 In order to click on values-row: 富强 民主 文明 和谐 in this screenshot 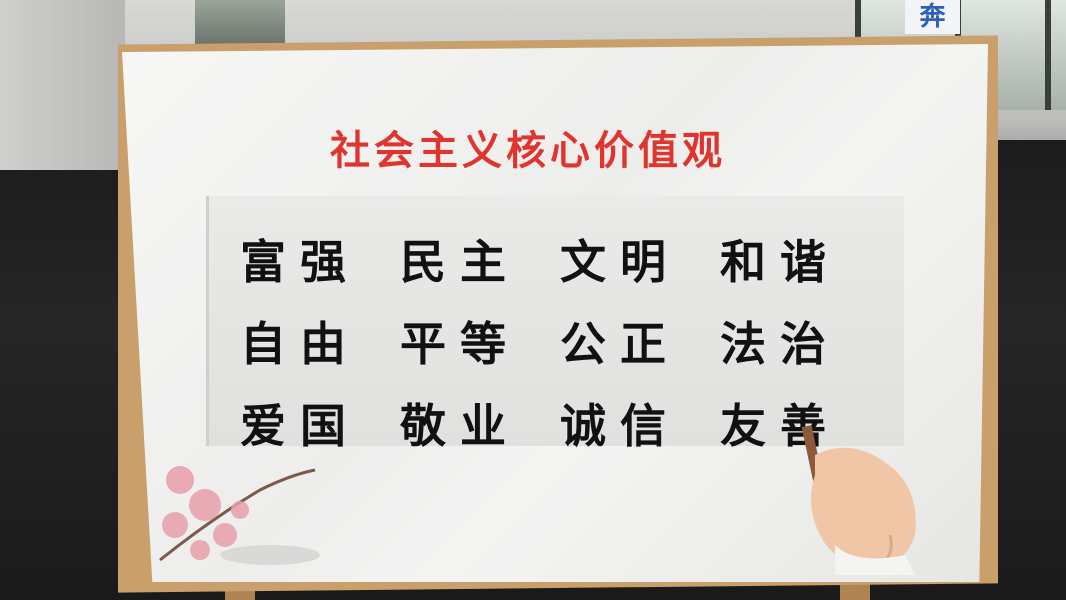, I will do `click(560, 259)`.